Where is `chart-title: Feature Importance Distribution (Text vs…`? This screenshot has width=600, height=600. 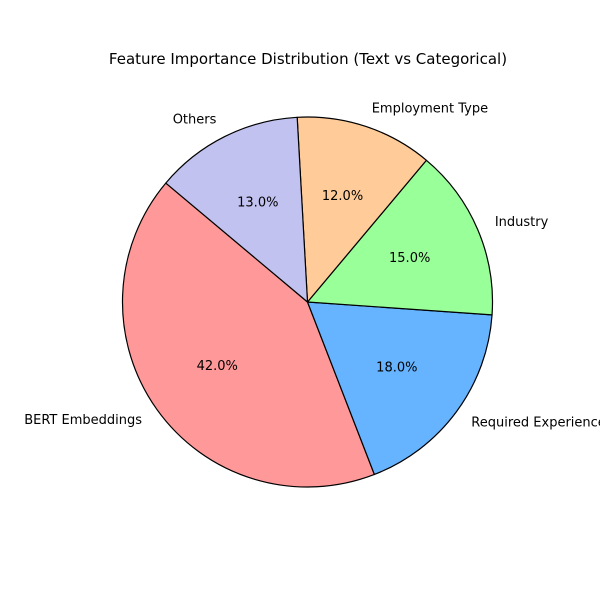
chart-title: Feature Importance Distribution (Text vs… is located at coordinates (308, 59).